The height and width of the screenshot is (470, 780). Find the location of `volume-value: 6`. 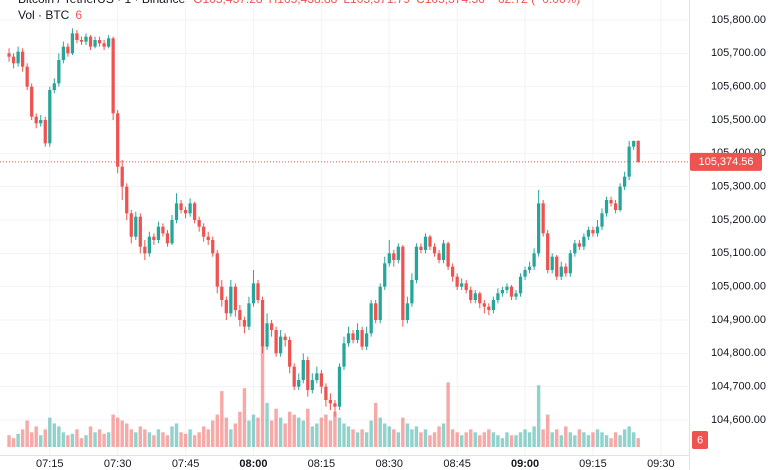

volume-value: 6 is located at coordinates (78, 15).